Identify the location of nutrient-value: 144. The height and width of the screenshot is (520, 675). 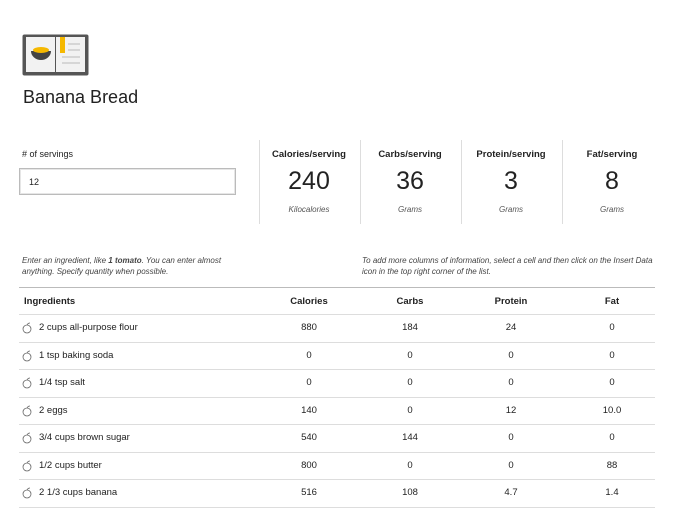
(410, 437).